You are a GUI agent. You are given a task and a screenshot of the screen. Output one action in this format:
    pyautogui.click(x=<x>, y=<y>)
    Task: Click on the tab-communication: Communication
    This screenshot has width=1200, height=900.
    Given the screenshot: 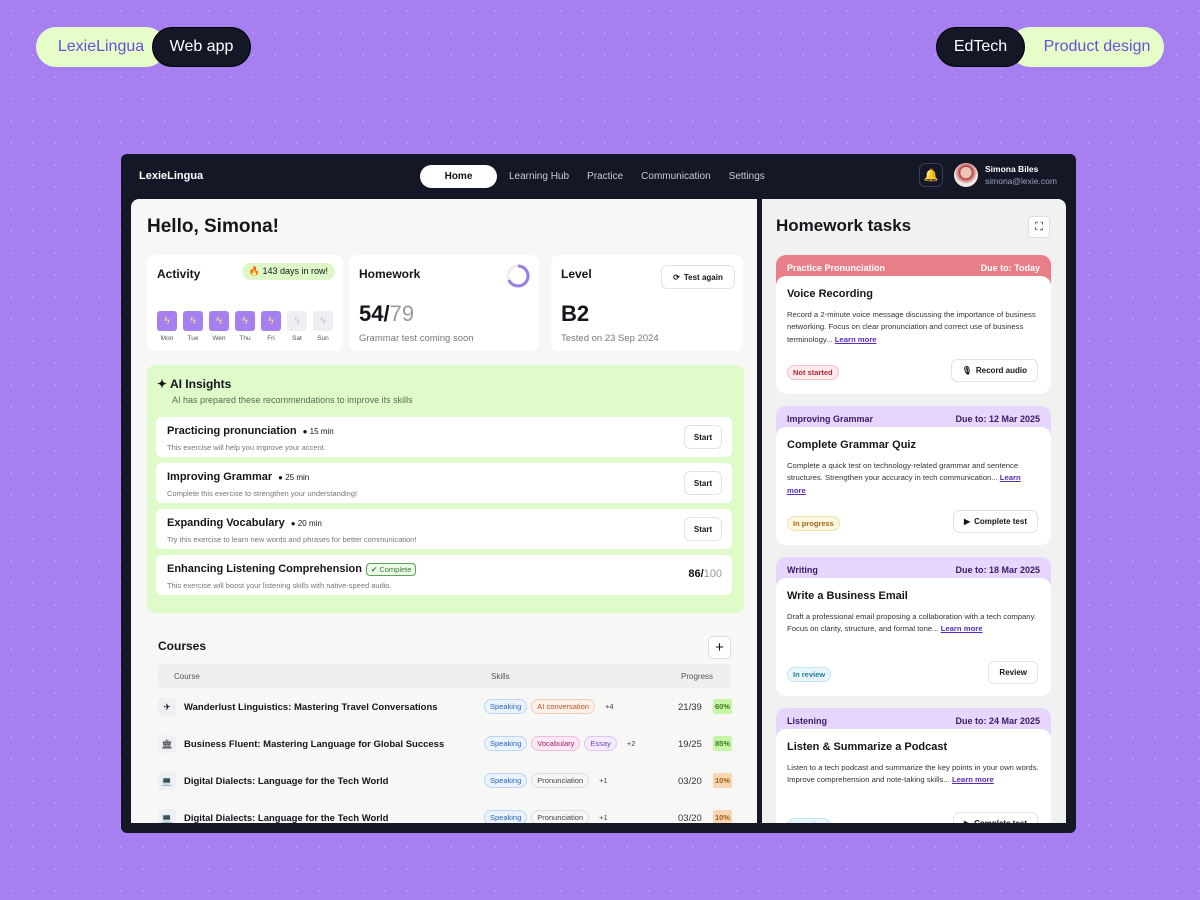 What is the action you would take?
    pyautogui.click(x=676, y=176)
    